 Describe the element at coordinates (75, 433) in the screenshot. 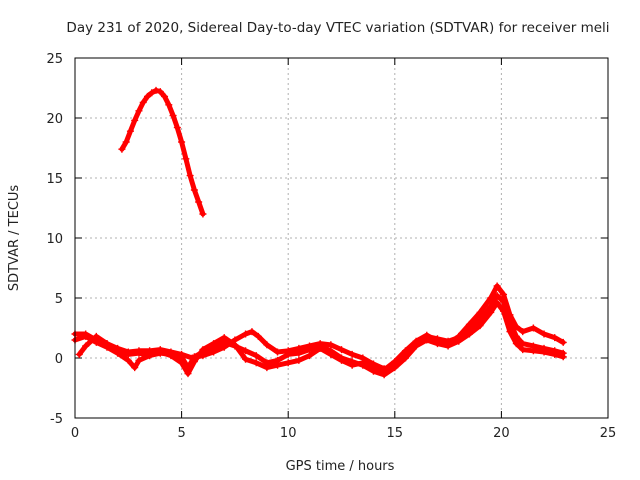

I see `x-tick-label: 0` at that location.